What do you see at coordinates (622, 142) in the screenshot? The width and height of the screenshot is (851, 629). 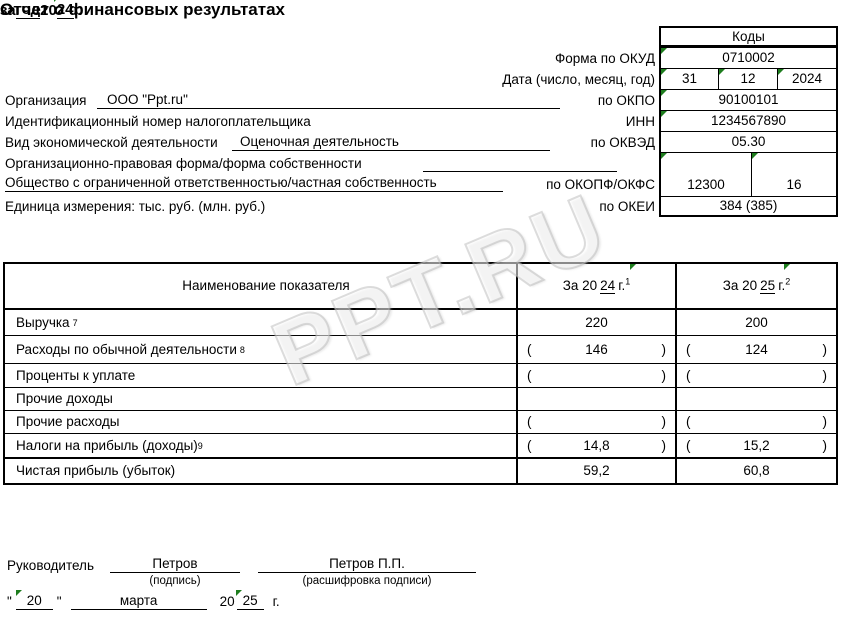 I see `label-okved: по ОКВЭД` at bounding box center [622, 142].